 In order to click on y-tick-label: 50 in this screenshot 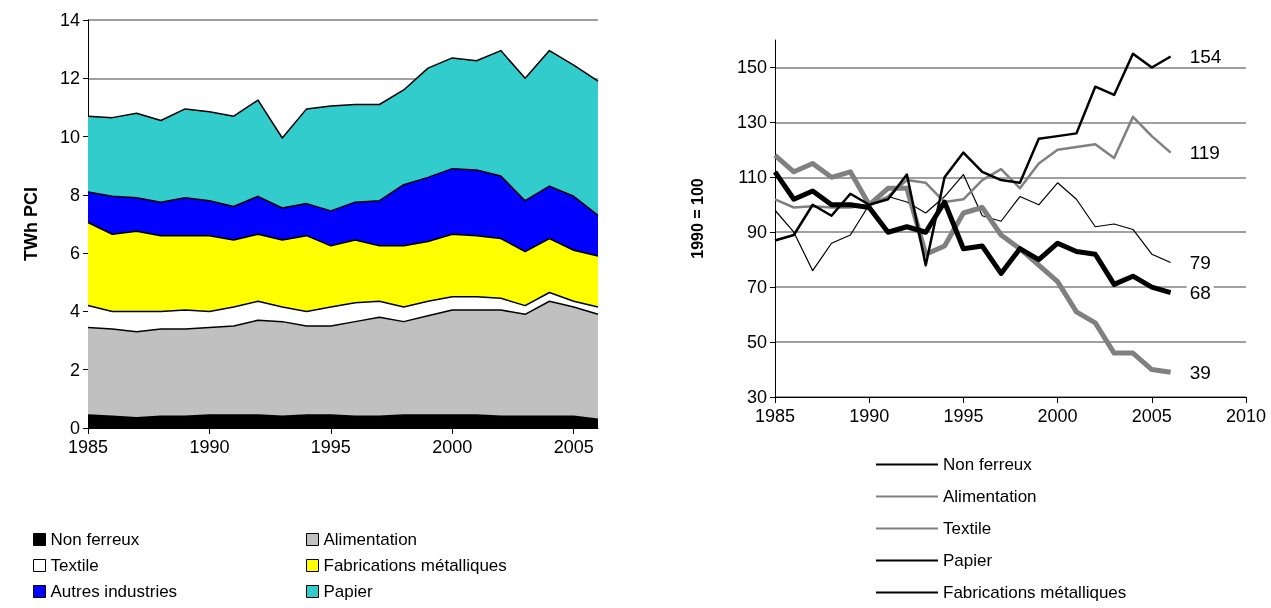, I will do `click(756, 342)`.